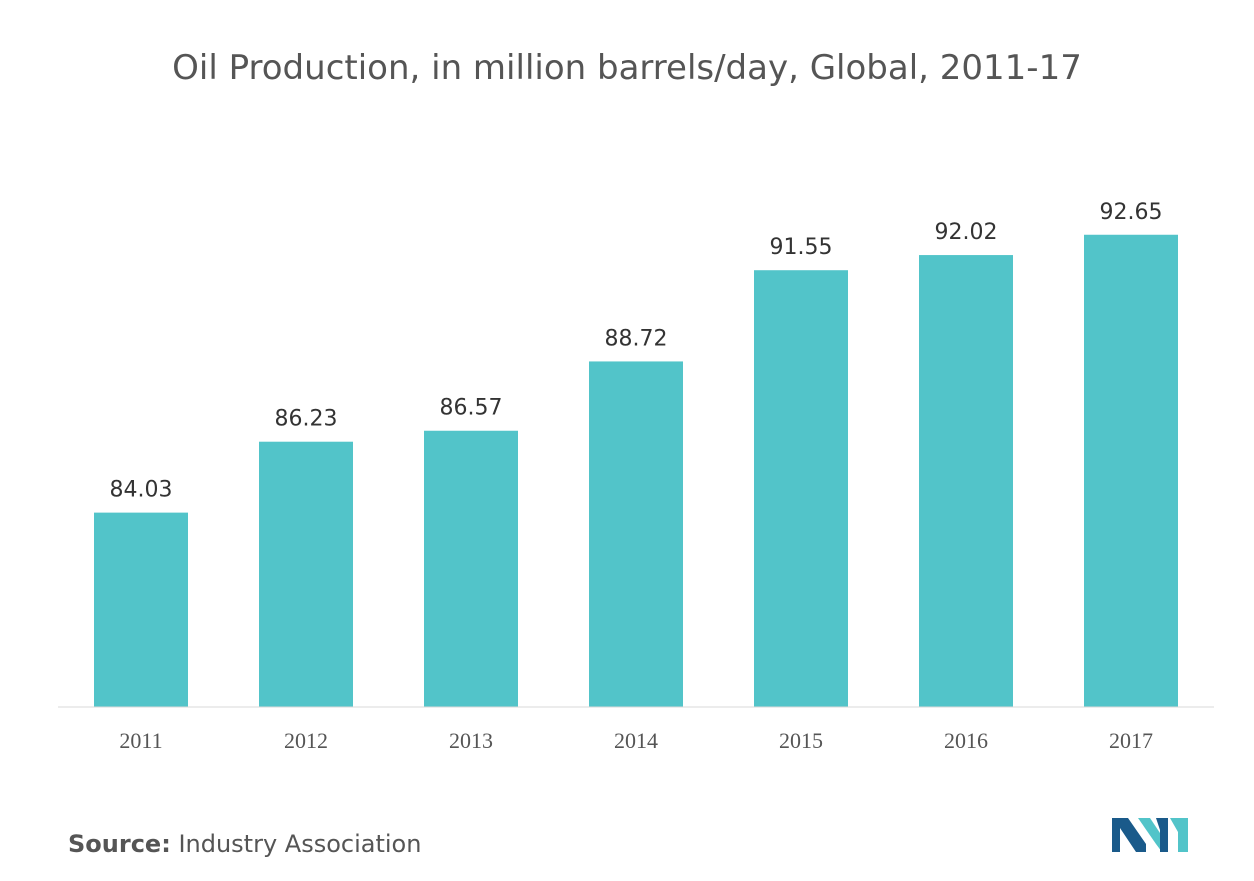  I want to click on source-label: Source:, so click(119, 844).